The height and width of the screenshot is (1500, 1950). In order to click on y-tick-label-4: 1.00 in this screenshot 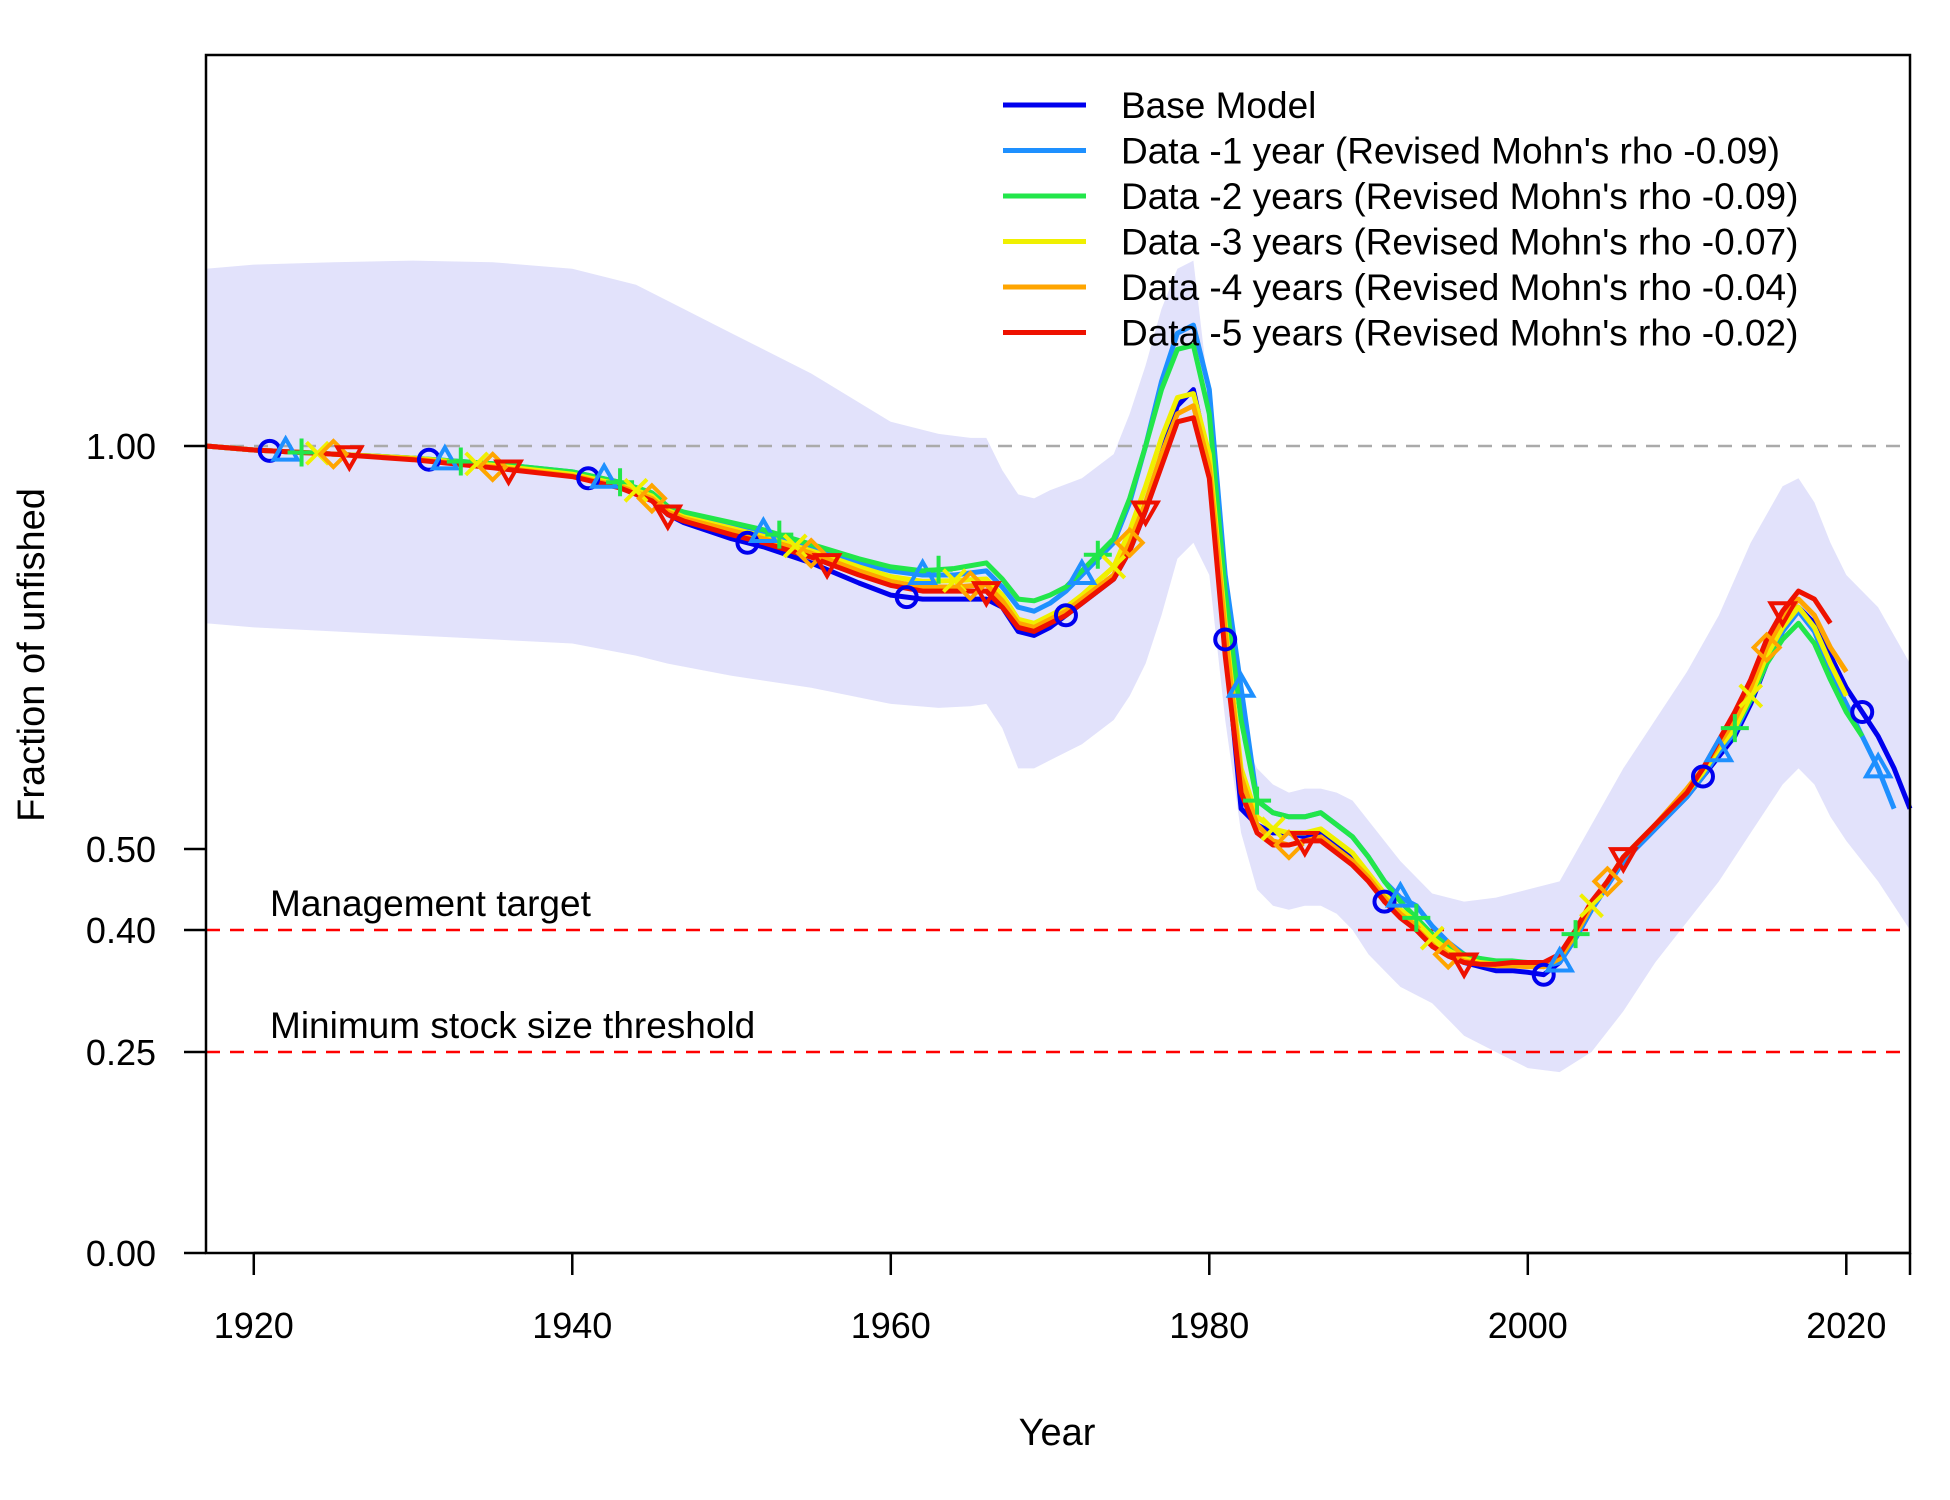, I will do `click(121, 446)`.